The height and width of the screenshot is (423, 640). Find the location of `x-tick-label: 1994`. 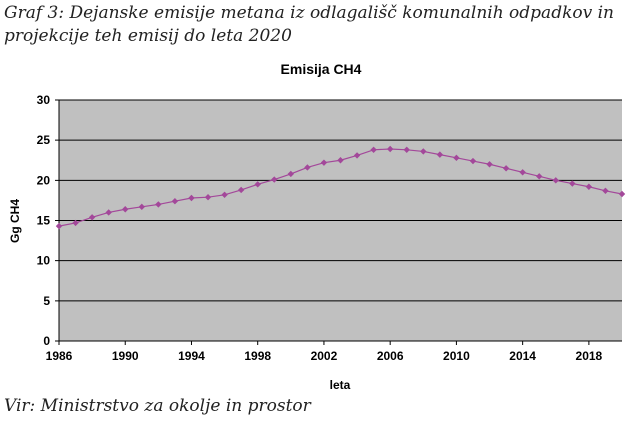

x-tick-label: 1994 is located at coordinates (191, 356).